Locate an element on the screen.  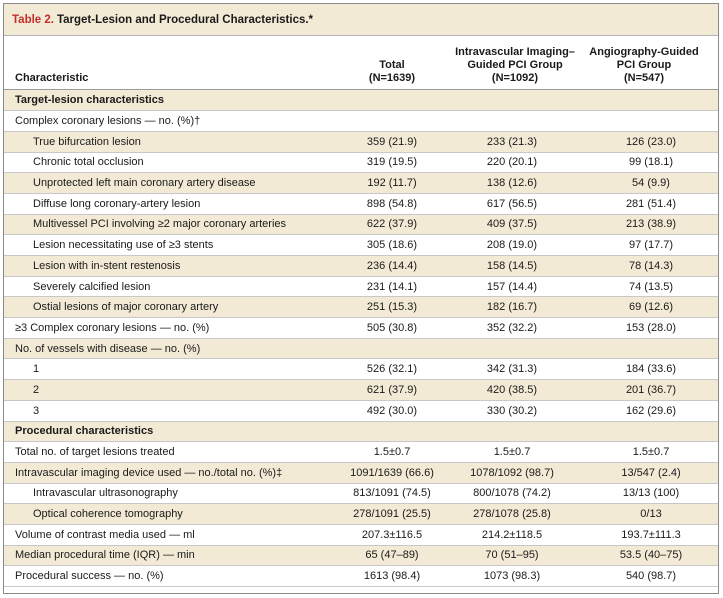
cell-angio: 74 (13.5) is located at coordinates (651, 287).